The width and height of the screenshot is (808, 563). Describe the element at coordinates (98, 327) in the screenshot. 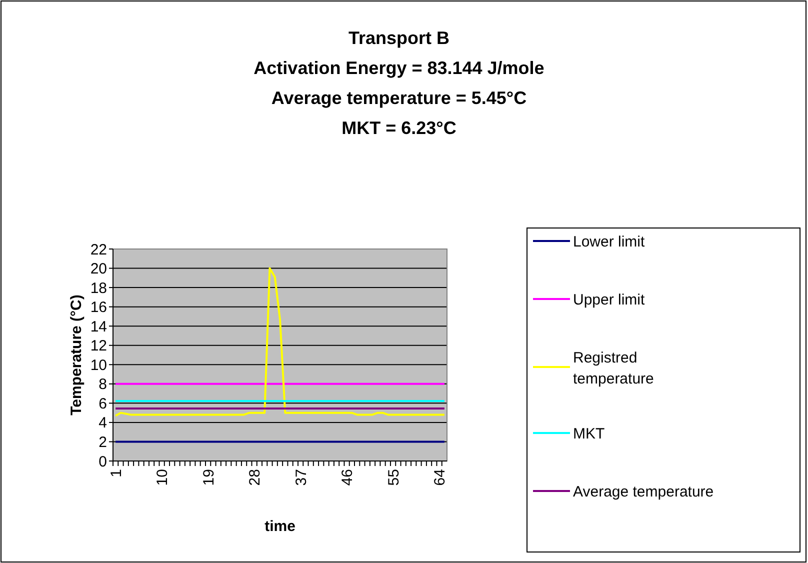

I see `y-tick-label: 14` at that location.